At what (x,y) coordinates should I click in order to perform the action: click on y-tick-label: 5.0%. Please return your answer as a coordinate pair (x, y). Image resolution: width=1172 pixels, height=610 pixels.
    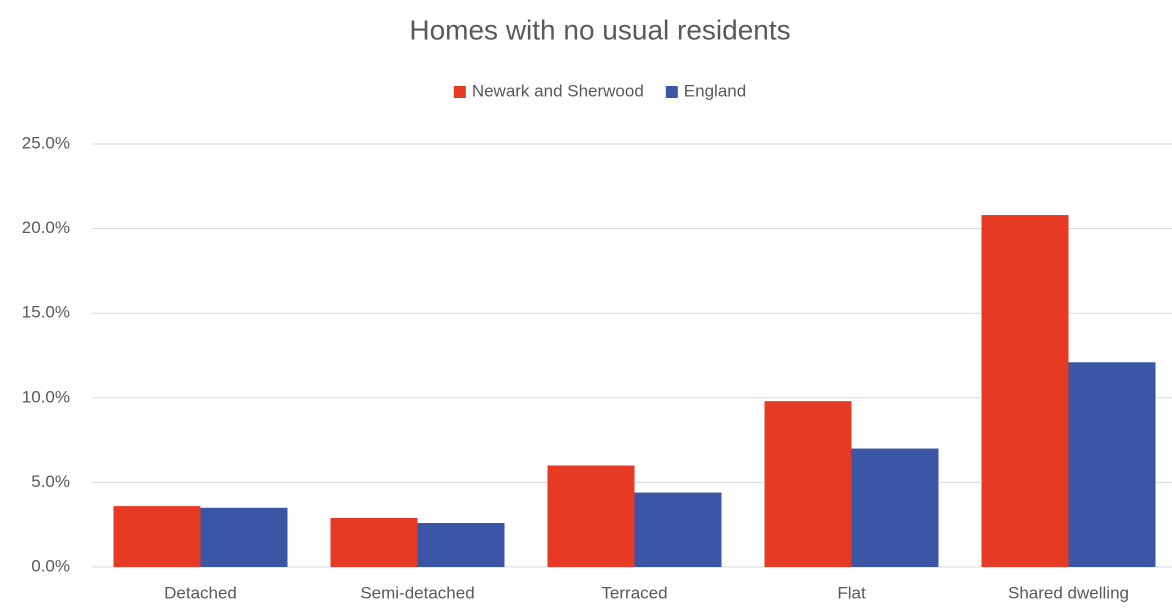
    Looking at the image, I should click on (50, 481).